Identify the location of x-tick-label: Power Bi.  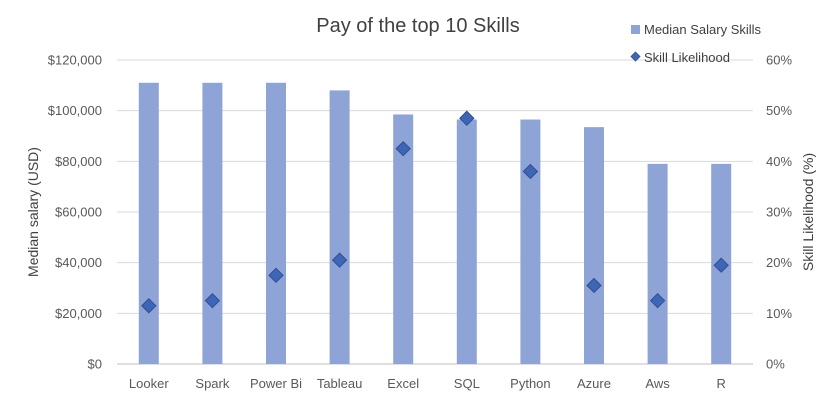
(276, 383).